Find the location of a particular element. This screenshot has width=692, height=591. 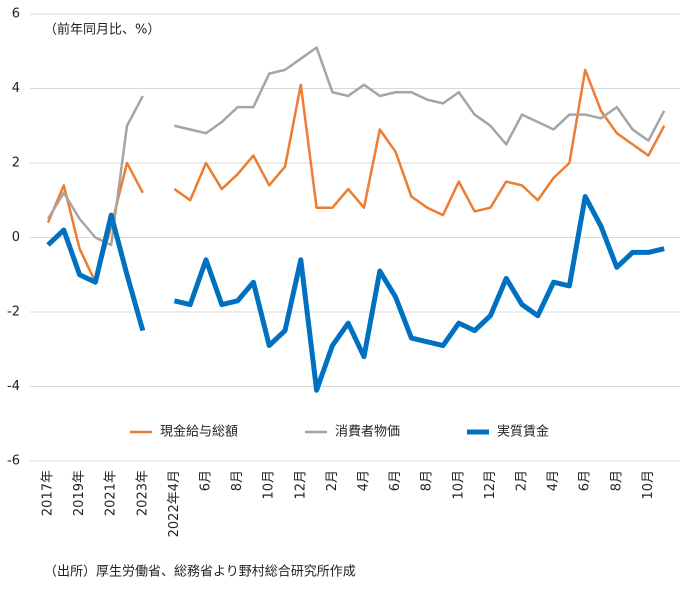

x-tick-label: 2021年 is located at coordinates (111, 493).